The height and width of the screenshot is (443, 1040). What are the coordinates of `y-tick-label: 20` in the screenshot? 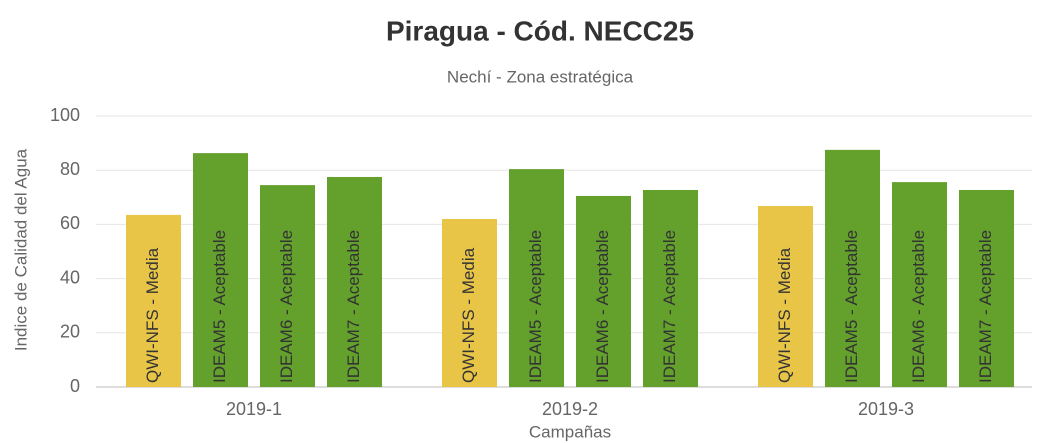 It's located at (70, 332).